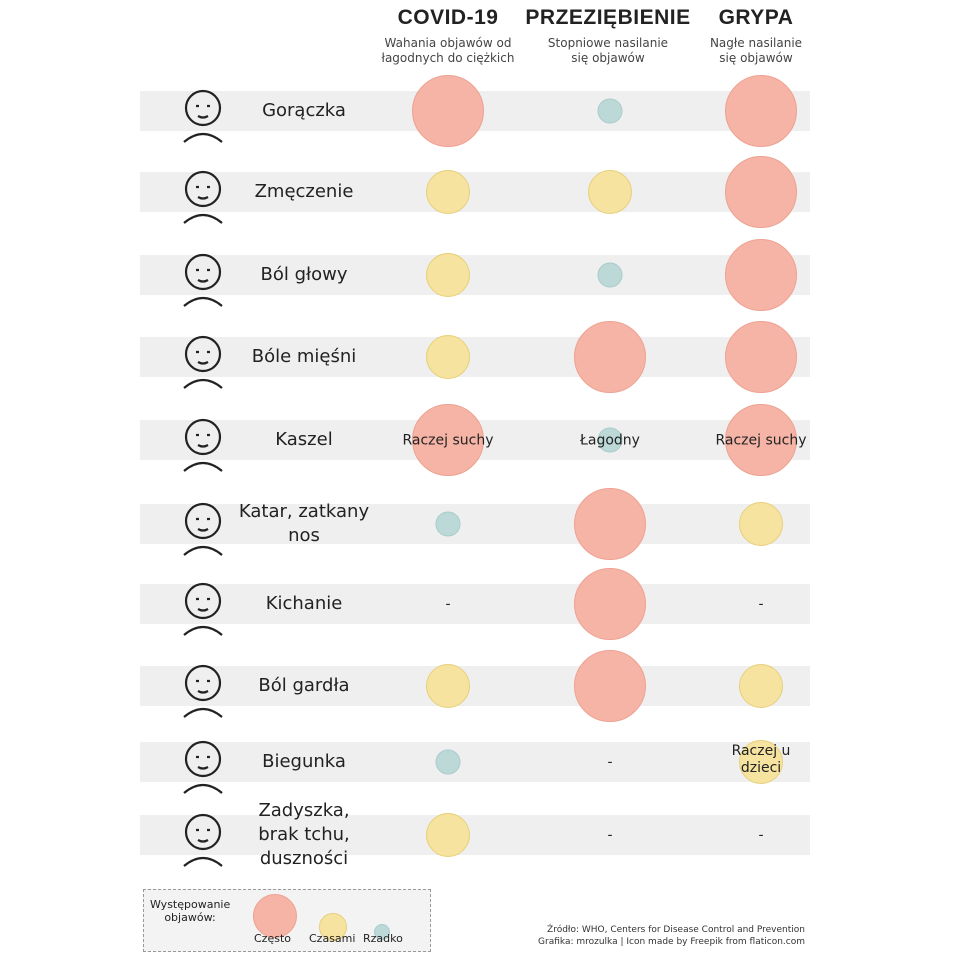  What do you see at coordinates (203, 192) in the screenshot?
I see `bed-icon` at bounding box center [203, 192].